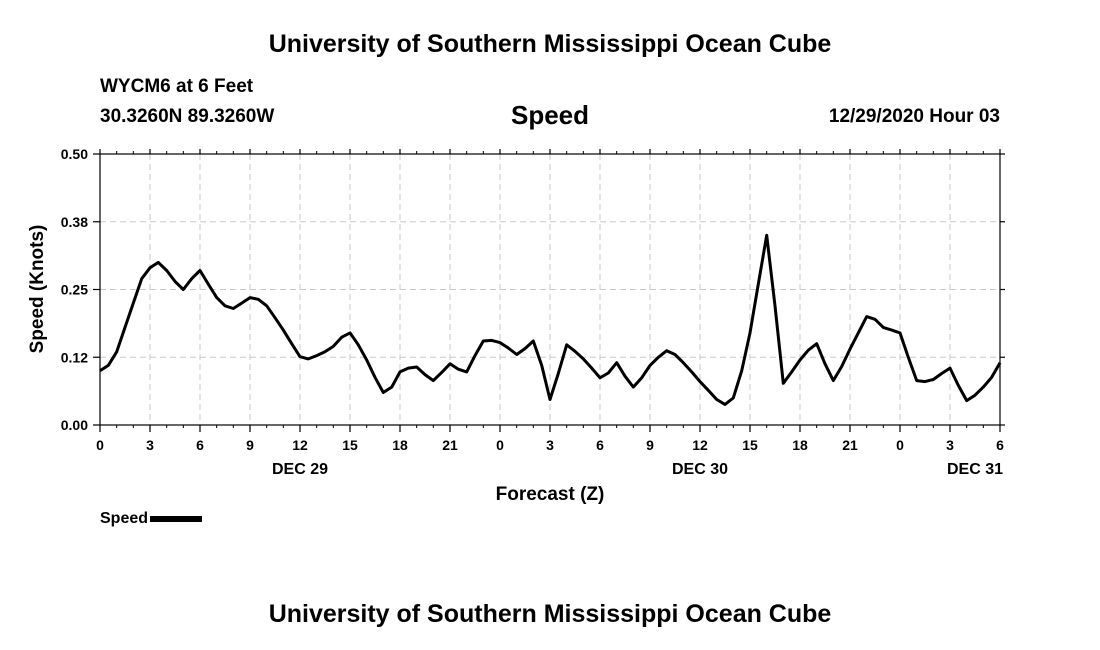 Image resolution: width=1100 pixels, height=650 pixels. I want to click on station-label: WYCM6 at 6 Feet, so click(177, 86).